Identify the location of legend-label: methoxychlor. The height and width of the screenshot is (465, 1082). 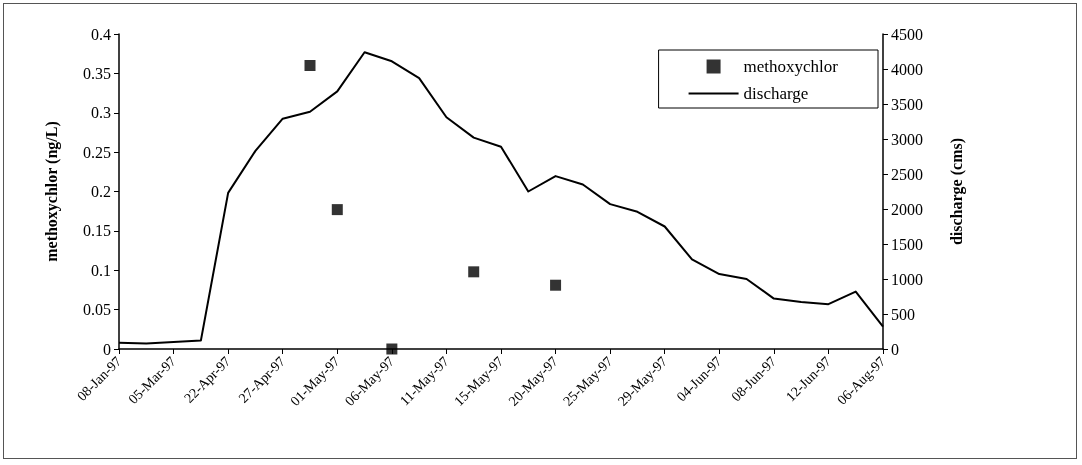
(791, 66).